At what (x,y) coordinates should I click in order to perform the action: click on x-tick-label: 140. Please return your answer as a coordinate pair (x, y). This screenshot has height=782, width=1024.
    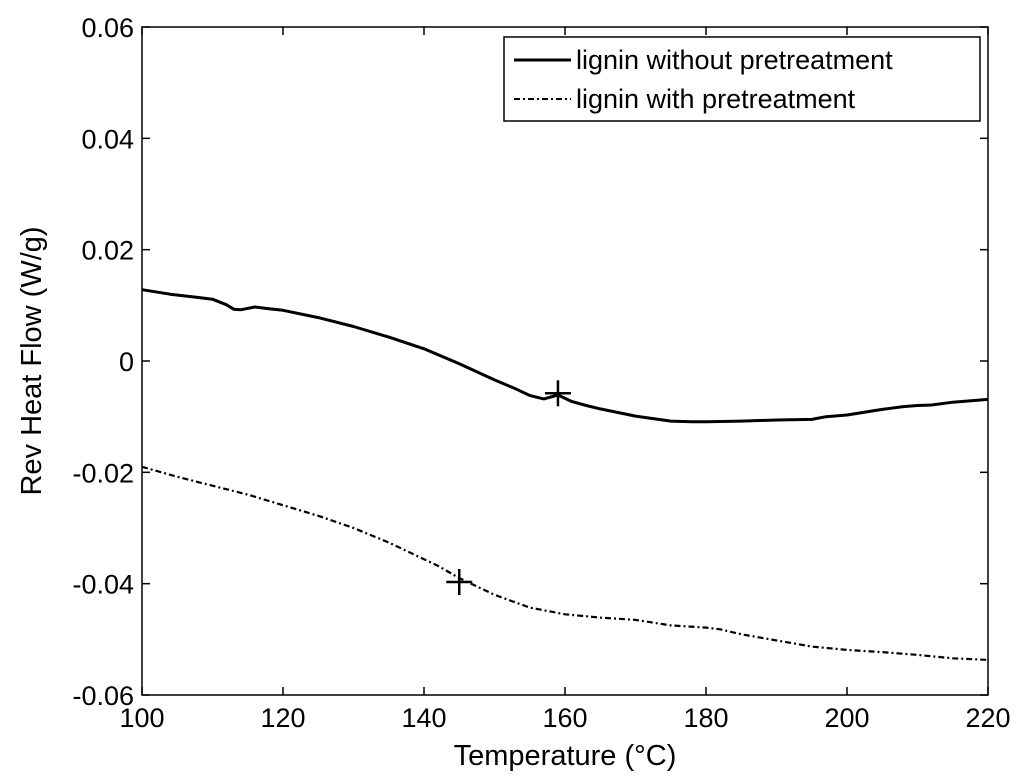
    Looking at the image, I should click on (423, 718).